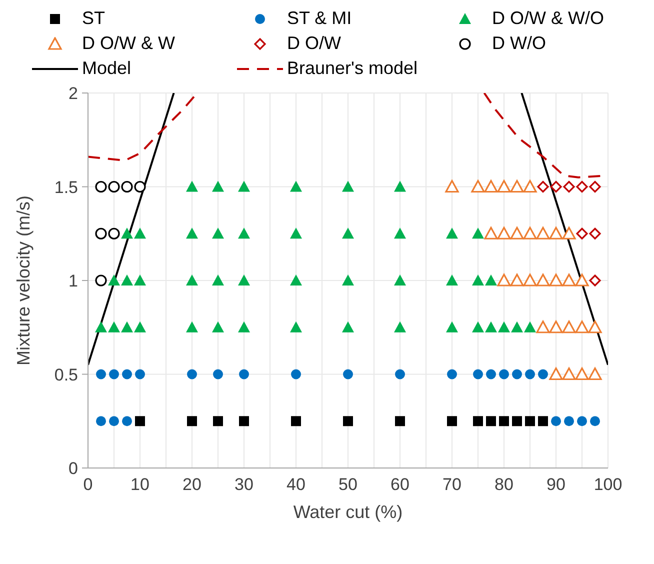  Describe the element at coordinates (73, 468) in the screenshot. I see `y-tick-label: 0` at that location.